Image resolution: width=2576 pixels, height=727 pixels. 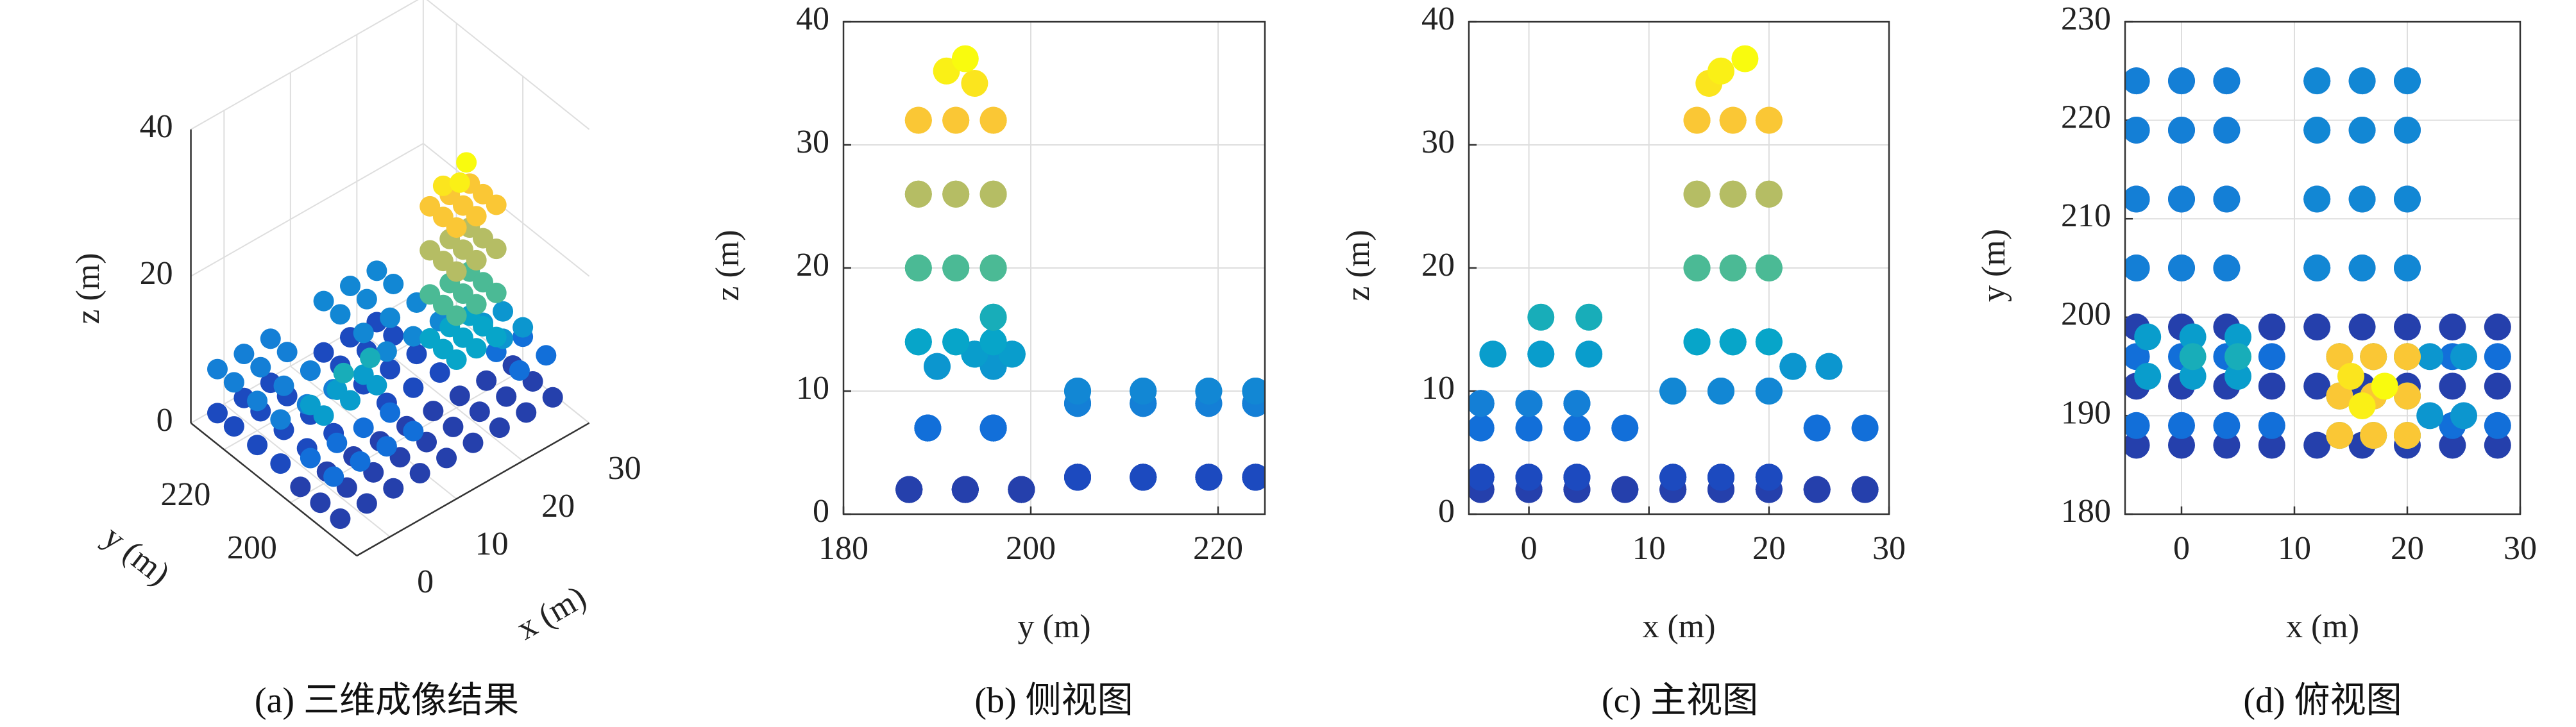 I want to click on x-tick-label: 0, so click(x=425, y=582).